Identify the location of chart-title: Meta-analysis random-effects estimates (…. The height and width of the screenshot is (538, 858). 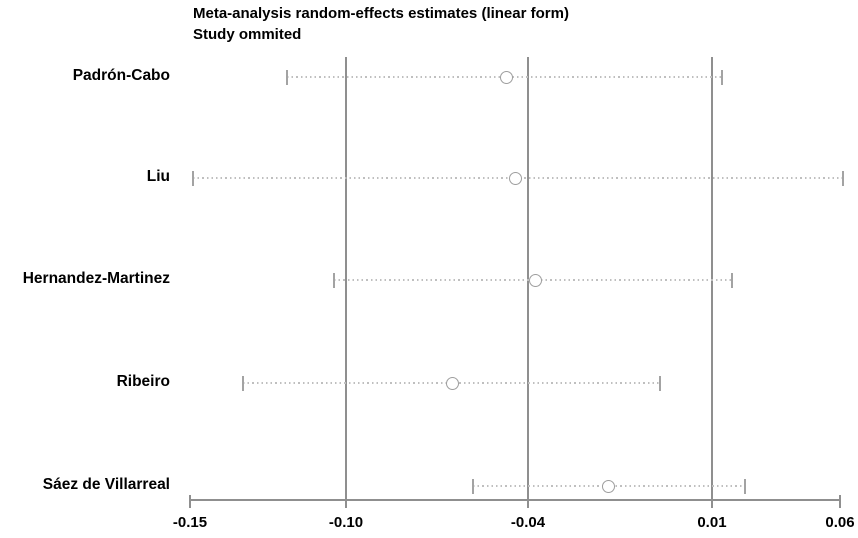
(381, 13).